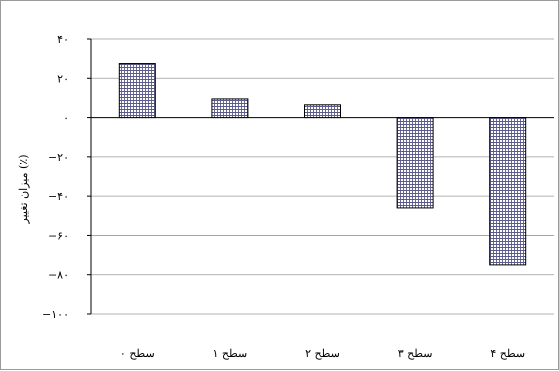 The width and height of the screenshot is (559, 371). I want to click on x-category-label-4: سطح ۴, so click(507, 353).